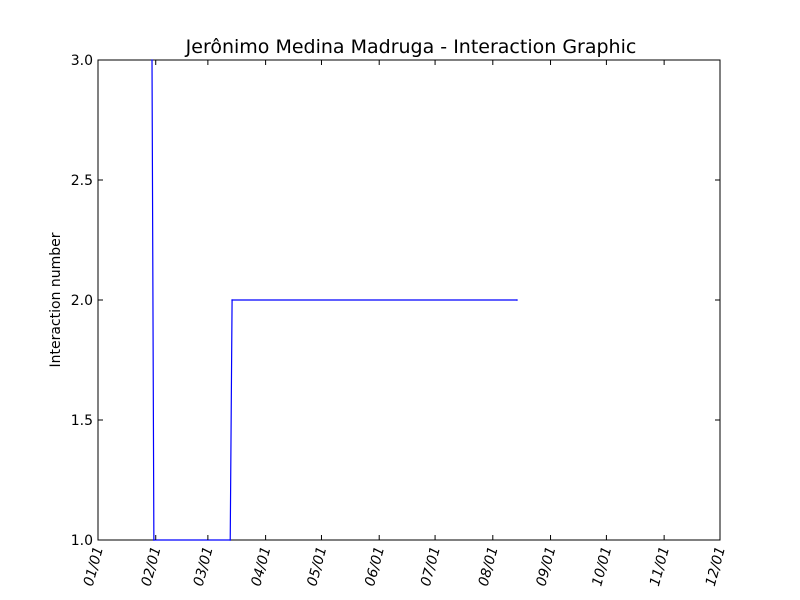  What do you see at coordinates (82, 421) in the screenshot?
I see `y-tick-label: 1.5` at bounding box center [82, 421].